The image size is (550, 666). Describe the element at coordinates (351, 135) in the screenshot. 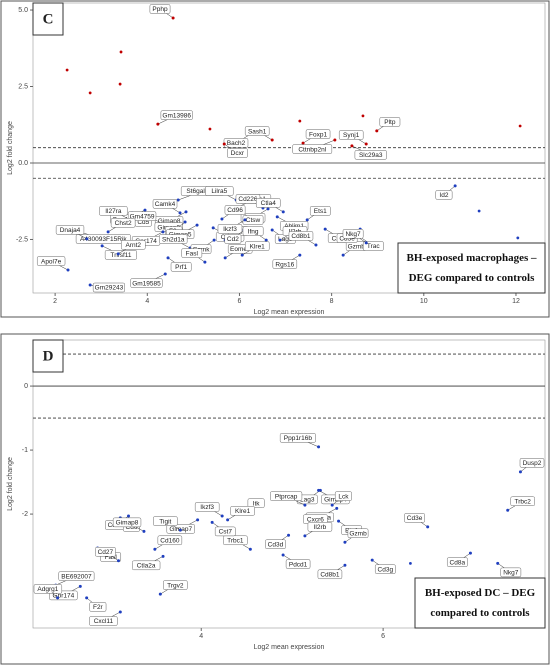

I see `gene-label: Synj1` at that location.